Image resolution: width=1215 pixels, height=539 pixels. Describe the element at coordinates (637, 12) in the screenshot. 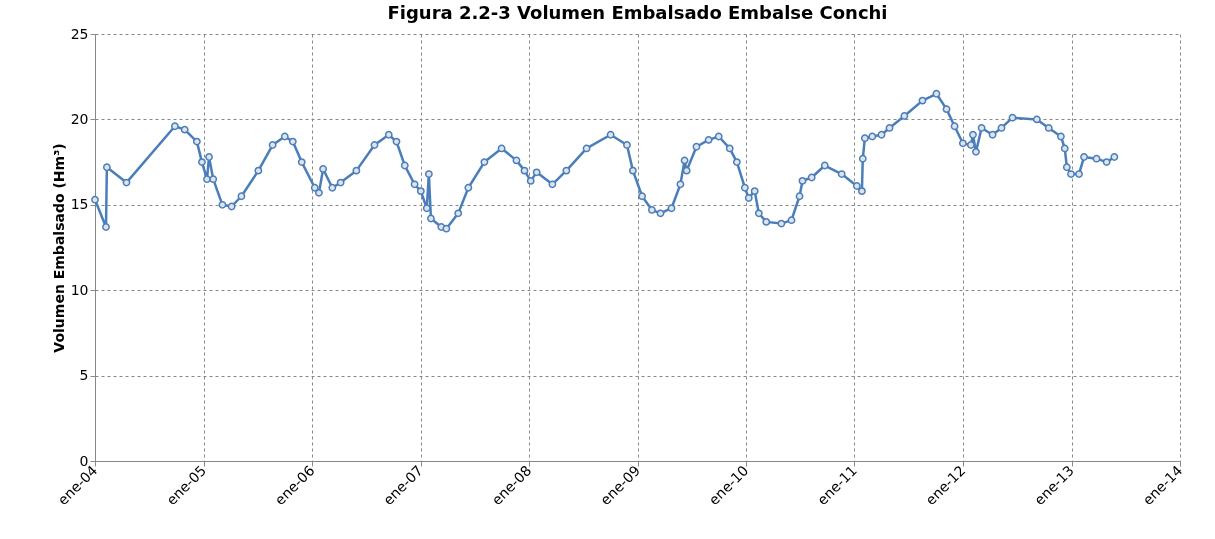

I see `chart-title: Figura 2.2-3 Volumen Embalsado Embalse Conchi` at that location.